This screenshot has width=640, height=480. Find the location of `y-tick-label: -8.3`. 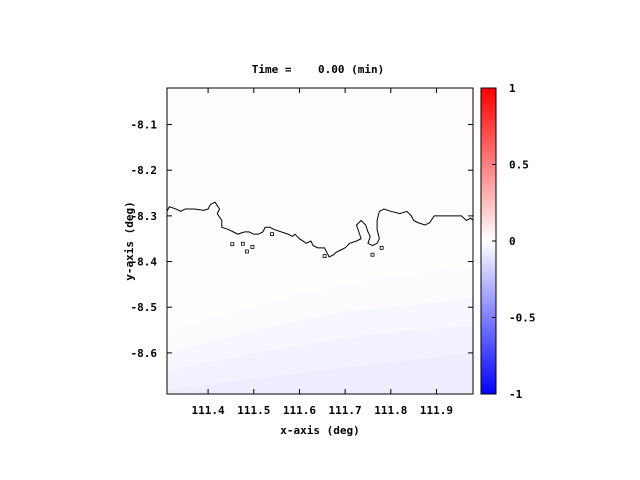

y-tick-label: -8.3 is located at coordinates (144, 216).